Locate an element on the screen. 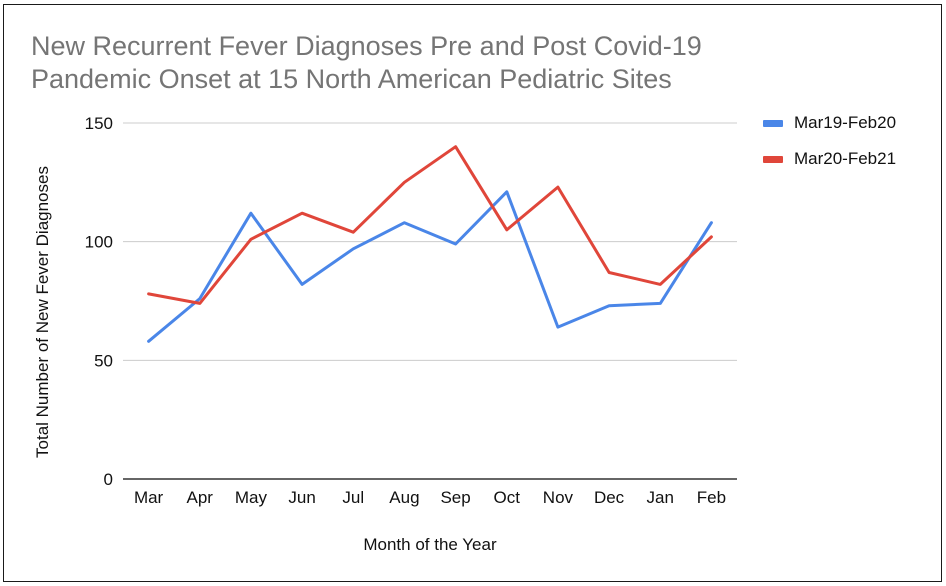 The height and width of the screenshot is (586, 946). x-tick-label-may: May is located at coordinates (251, 497).